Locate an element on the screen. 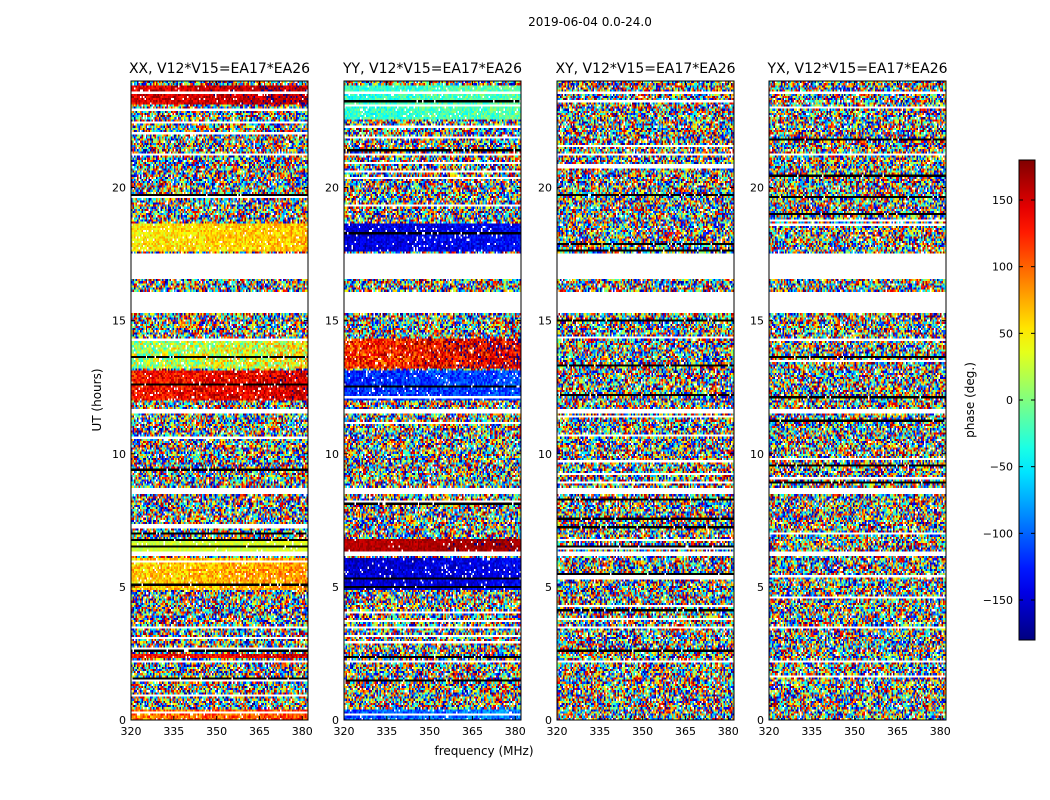 This screenshot has height=800, width=1050. colorbar-label: phase (deg.) is located at coordinates (970, 400).